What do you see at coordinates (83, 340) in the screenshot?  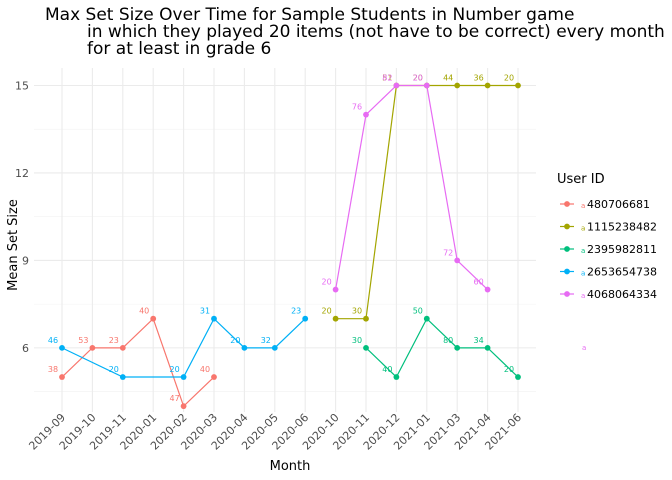 I see `data-label: 53` at bounding box center [83, 340].